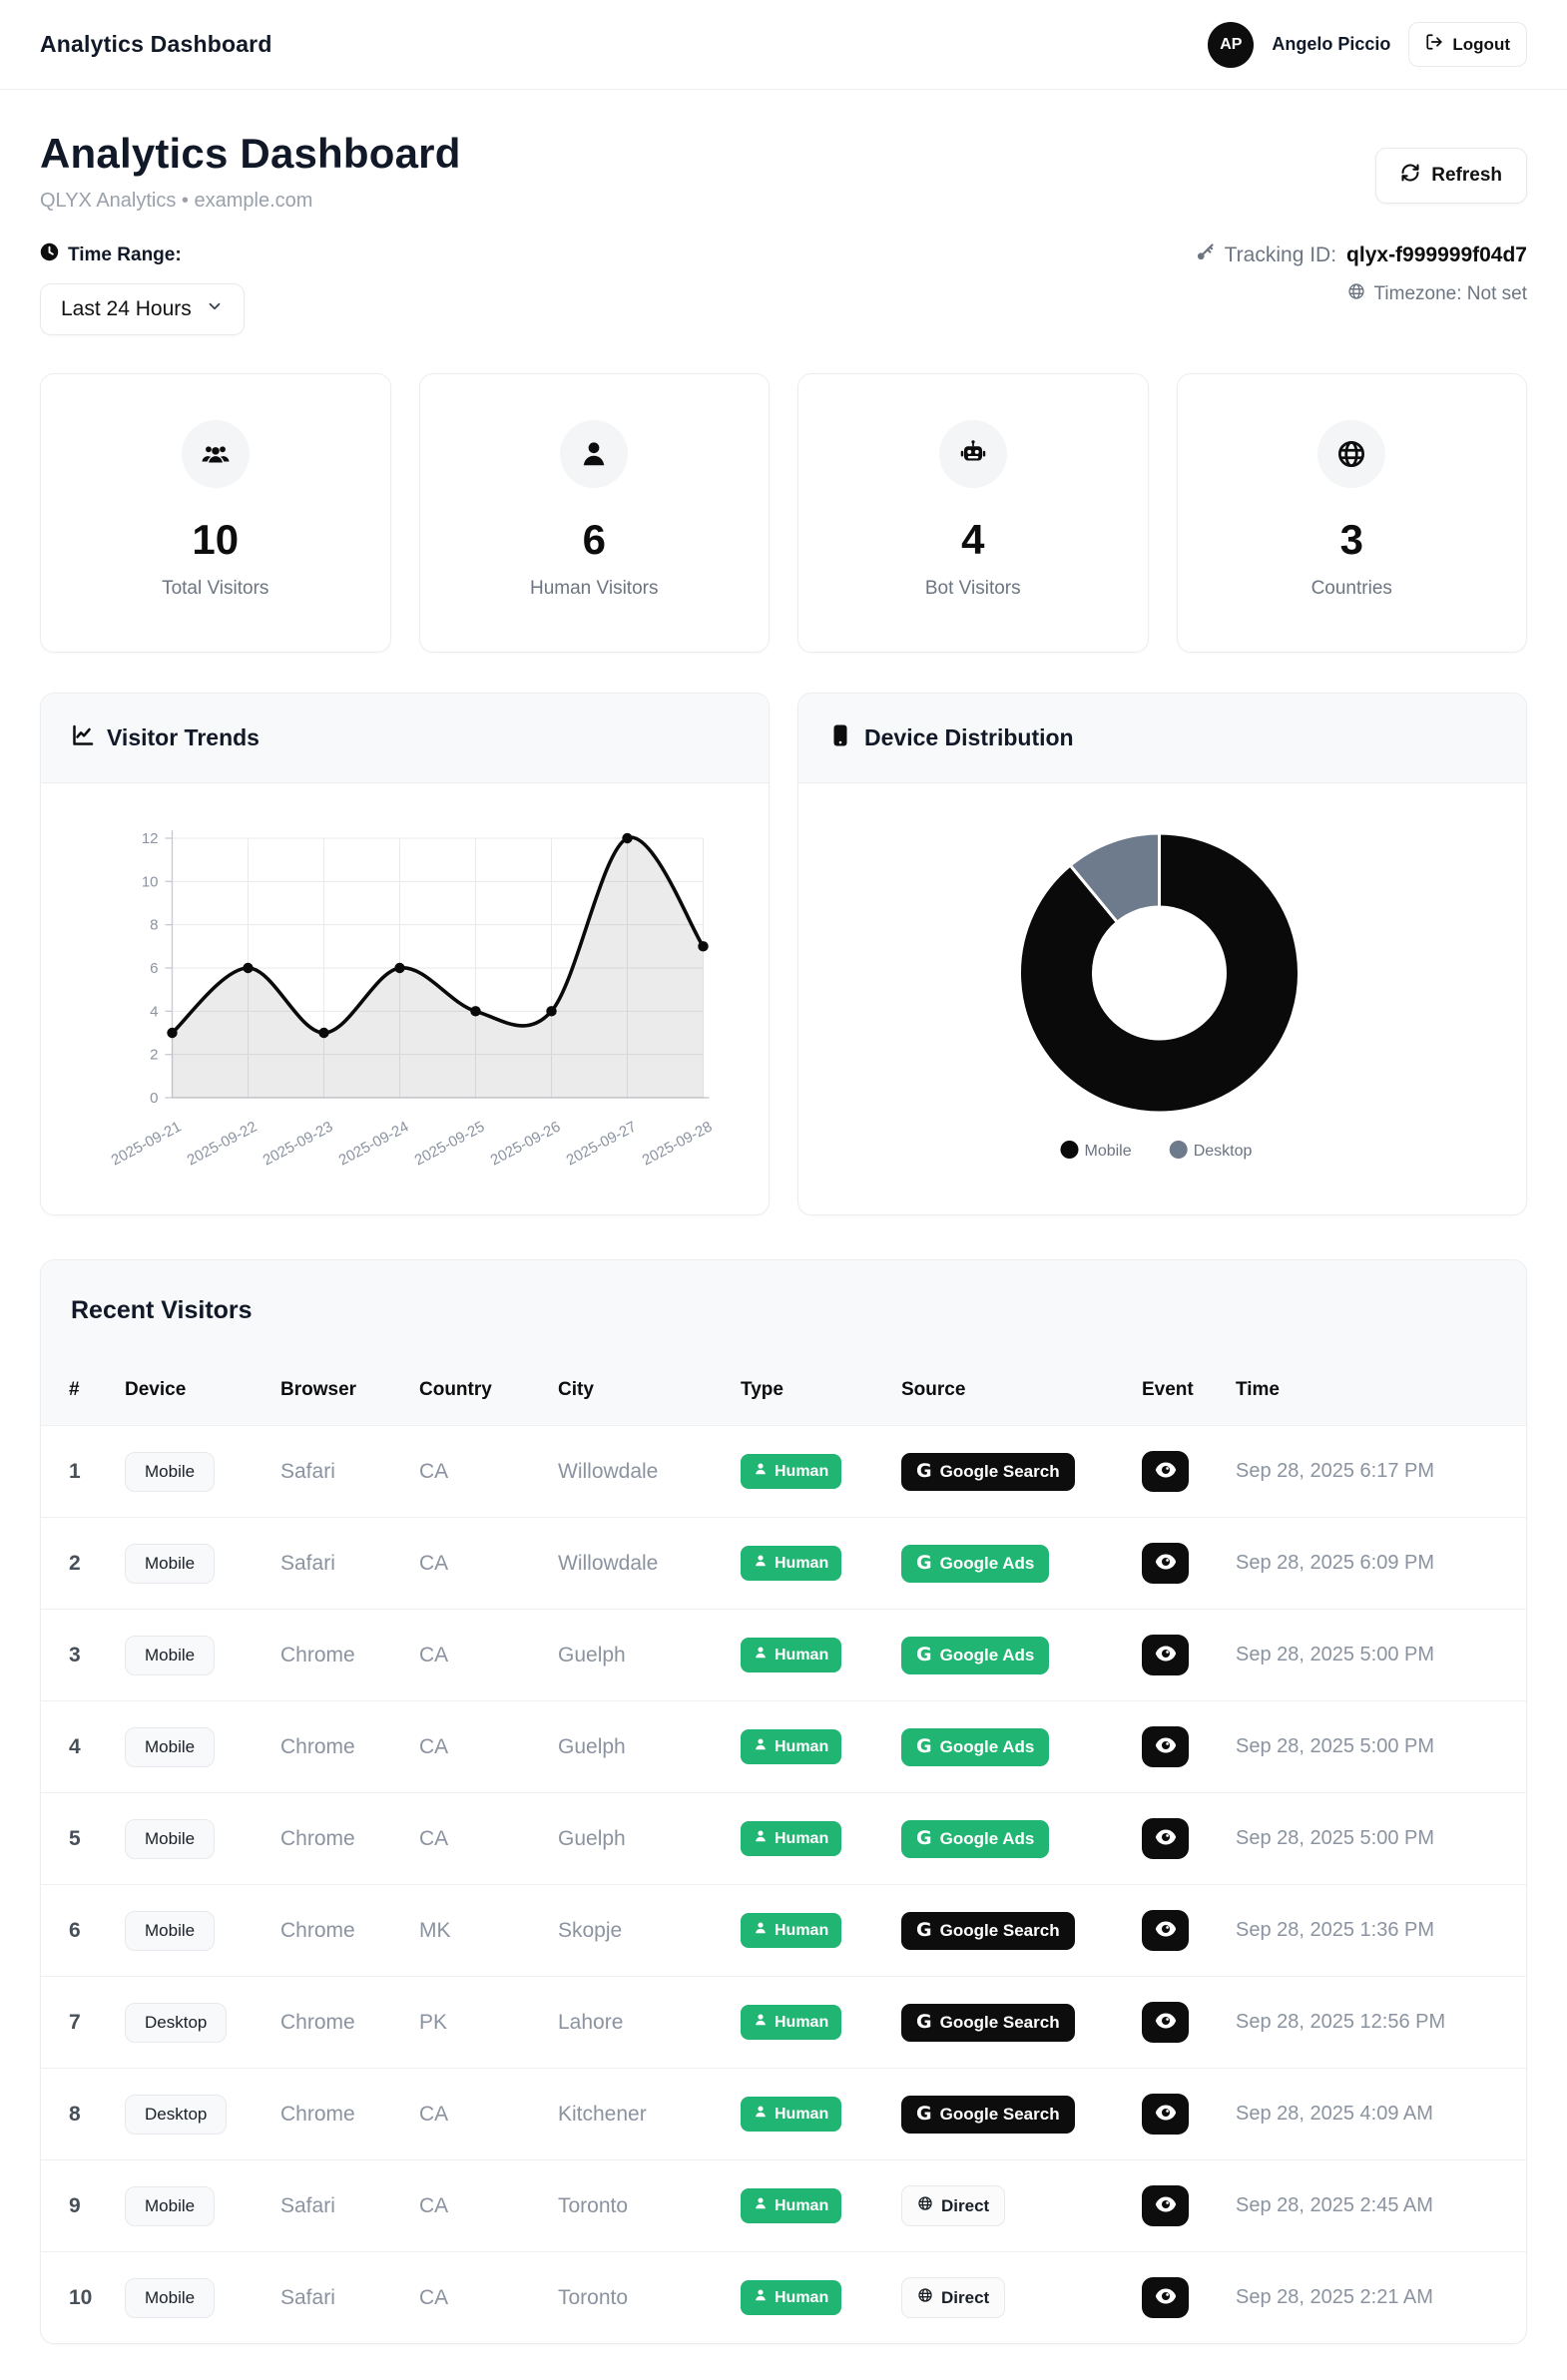  I want to click on svg-text: 2025-09-27, so click(602, 1144).